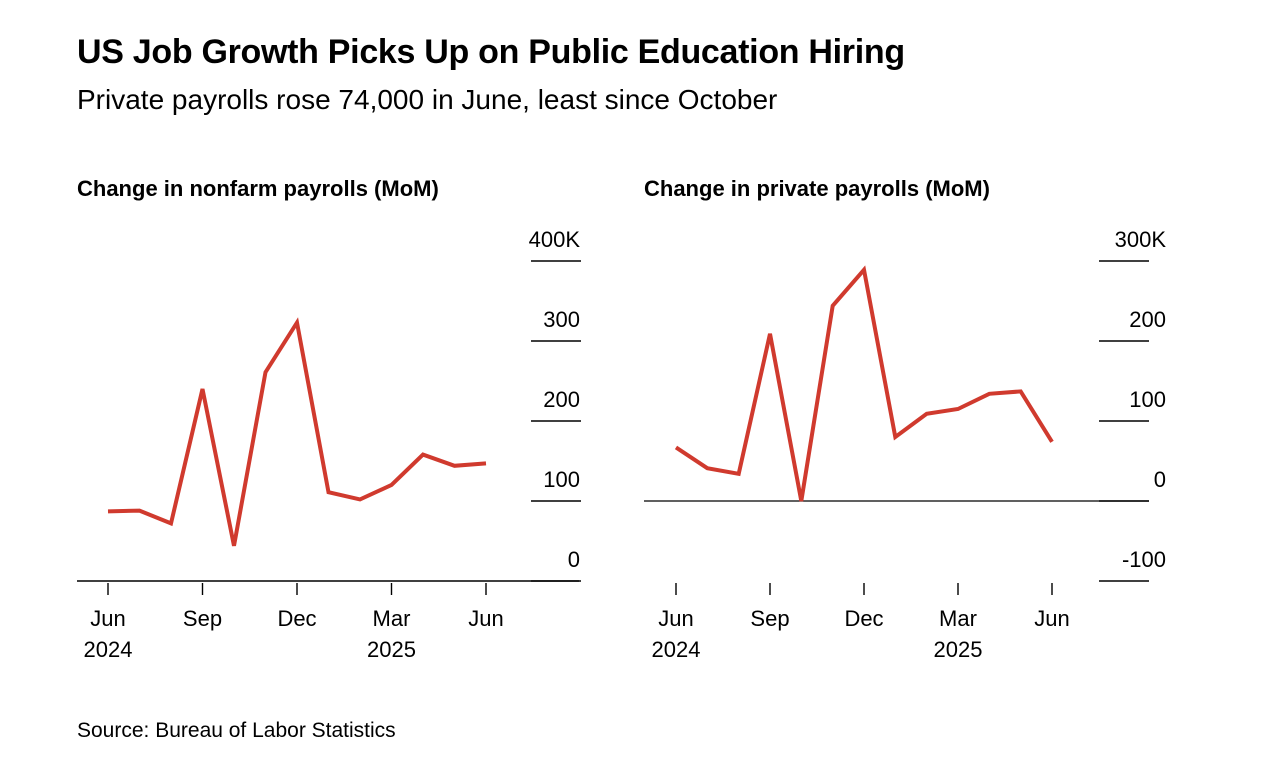 This screenshot has height=766, width=1268. I want to click on chart-title: Change in nonfarm payrolls (MoM), so click(258, 188).